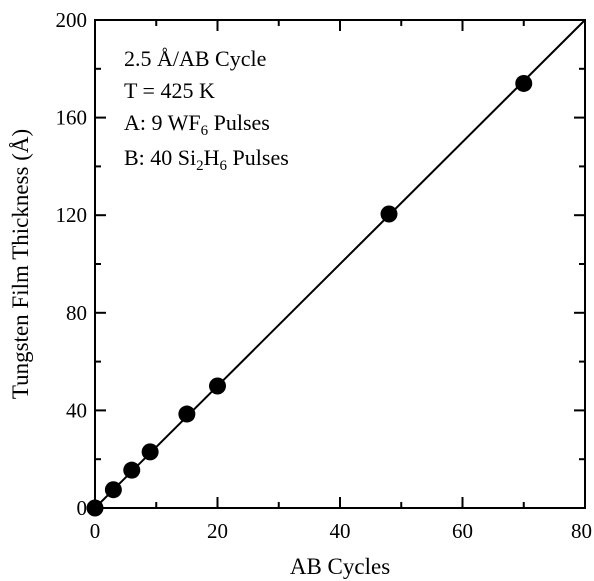 Image resolution: width=594 pixels, height=581 pixels. What do you see at coordinates (217, 531) in the screenshot?
I see `x-tick-label: 20` at bounding box center [217, 531].